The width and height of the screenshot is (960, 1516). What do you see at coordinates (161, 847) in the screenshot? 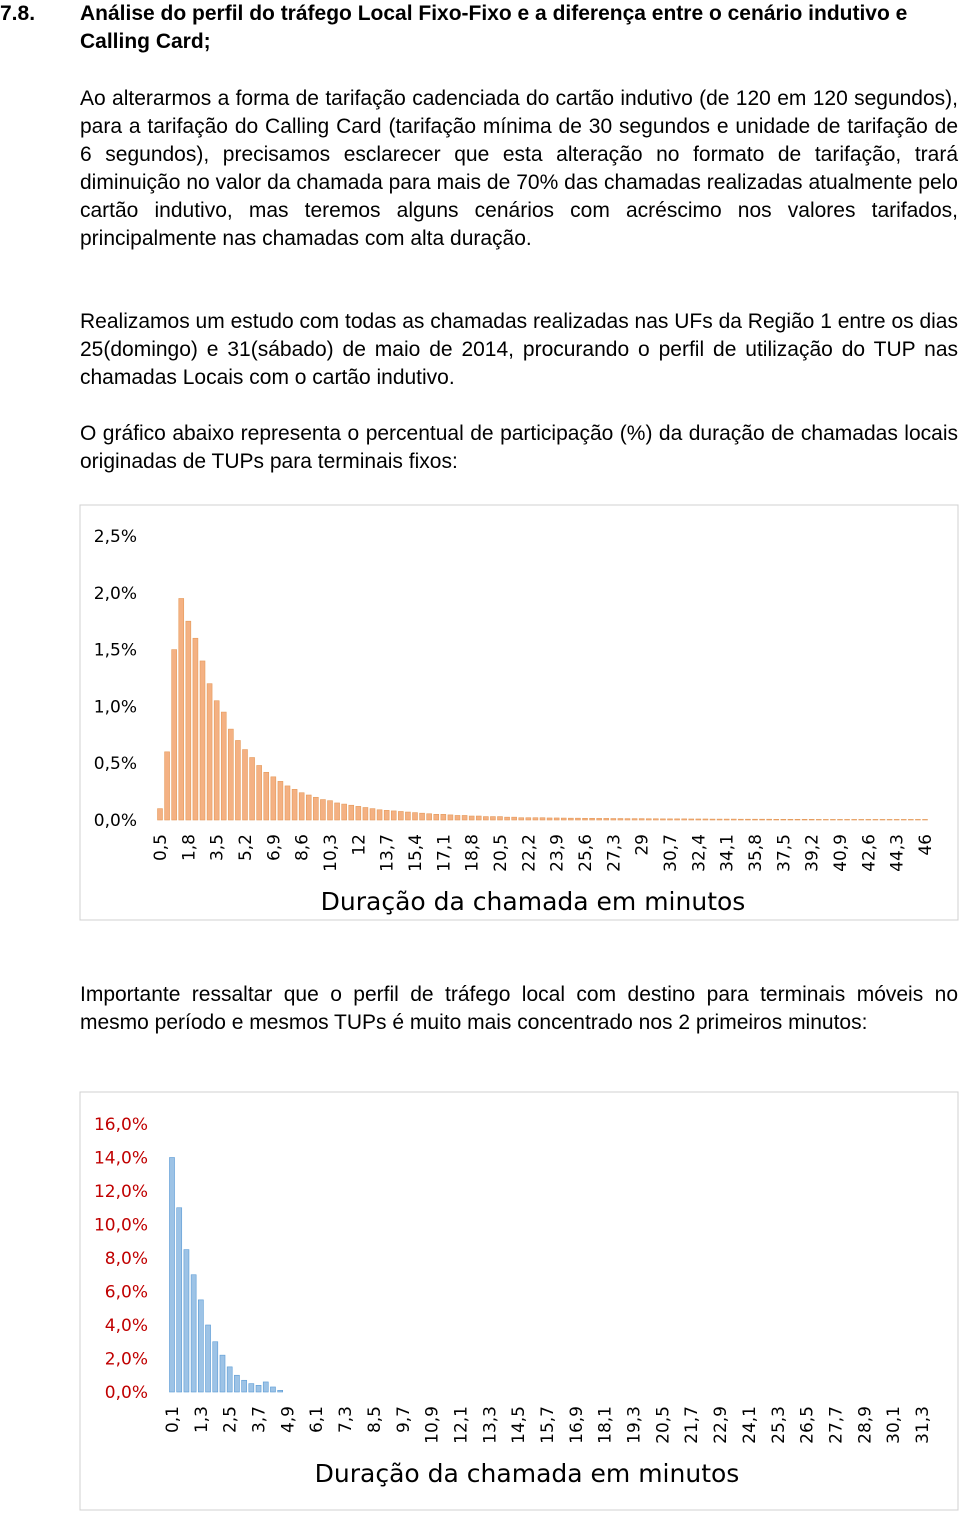
I see `x-tick-label: 0,5` at bounding box center [161, 847].